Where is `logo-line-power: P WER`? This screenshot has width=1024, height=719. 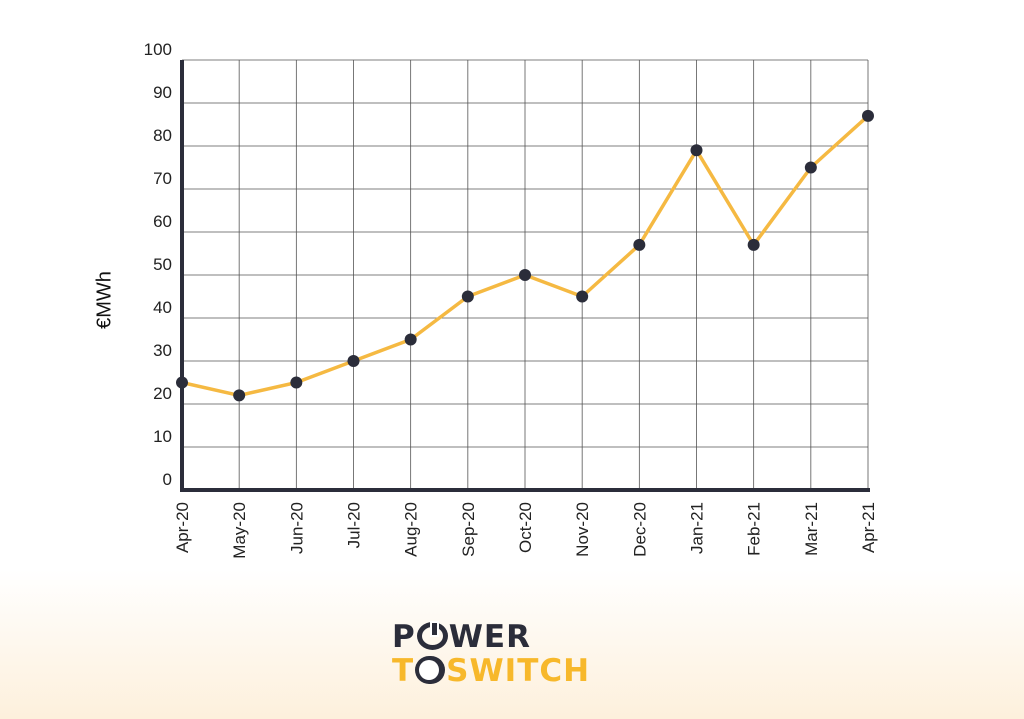
logo-line-power: P WER is located at coordinates (461, 637).